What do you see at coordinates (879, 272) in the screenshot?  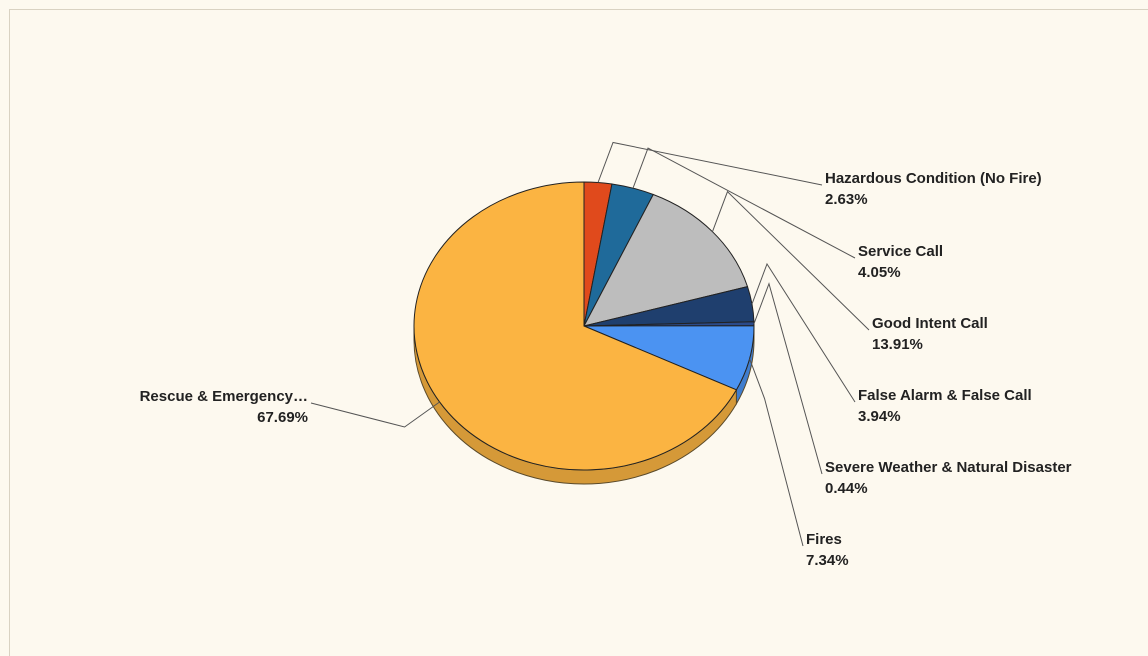 I see `slice-value-label: 4.05%` at bounding box center [879, 272].